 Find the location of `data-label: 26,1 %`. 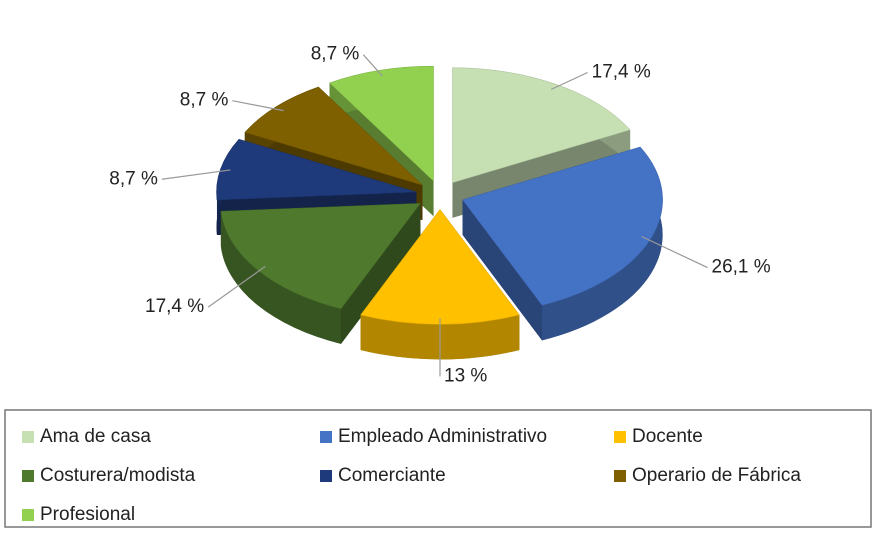

data-label: 26,1 % is located at coordinates (741, 267).